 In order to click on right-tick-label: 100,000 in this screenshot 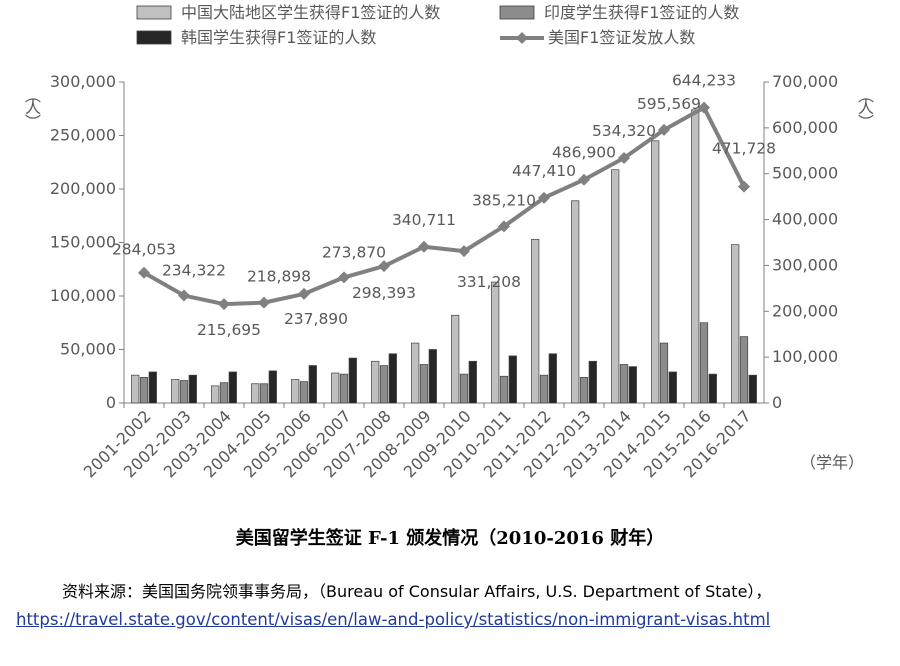, I will do `click(805, 356)`.